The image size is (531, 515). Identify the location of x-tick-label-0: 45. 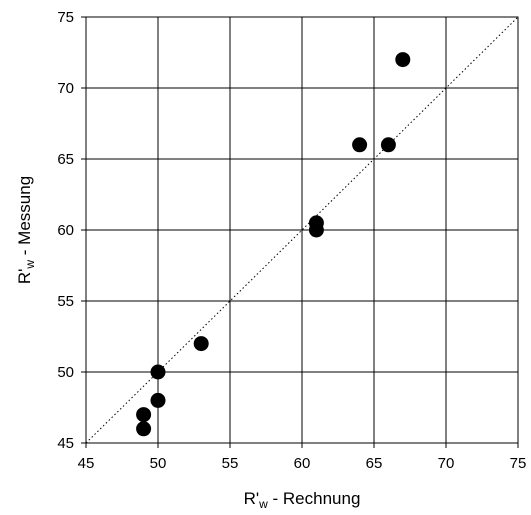
(86, 463).